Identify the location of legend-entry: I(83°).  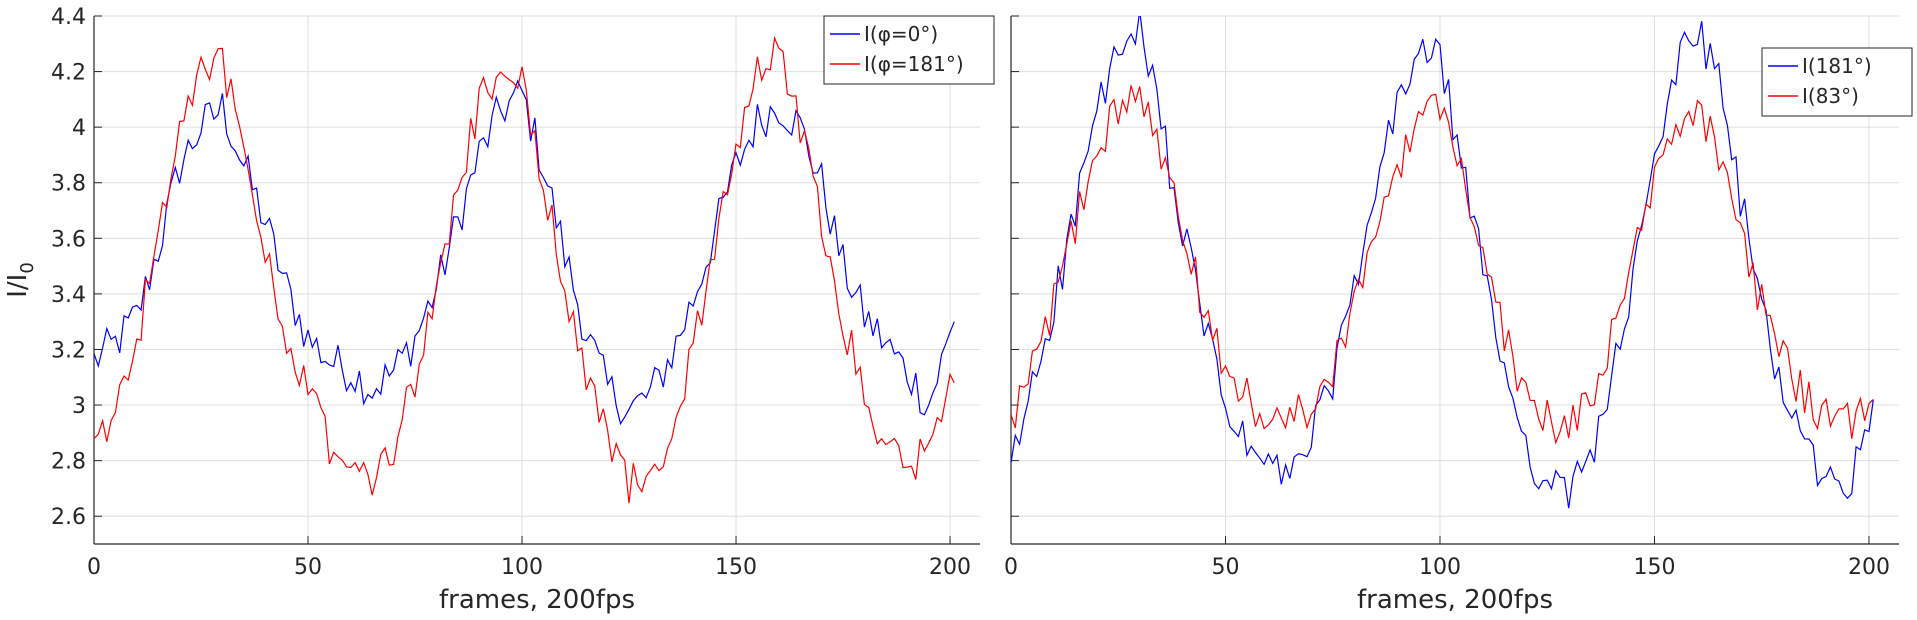
(1830, 96).